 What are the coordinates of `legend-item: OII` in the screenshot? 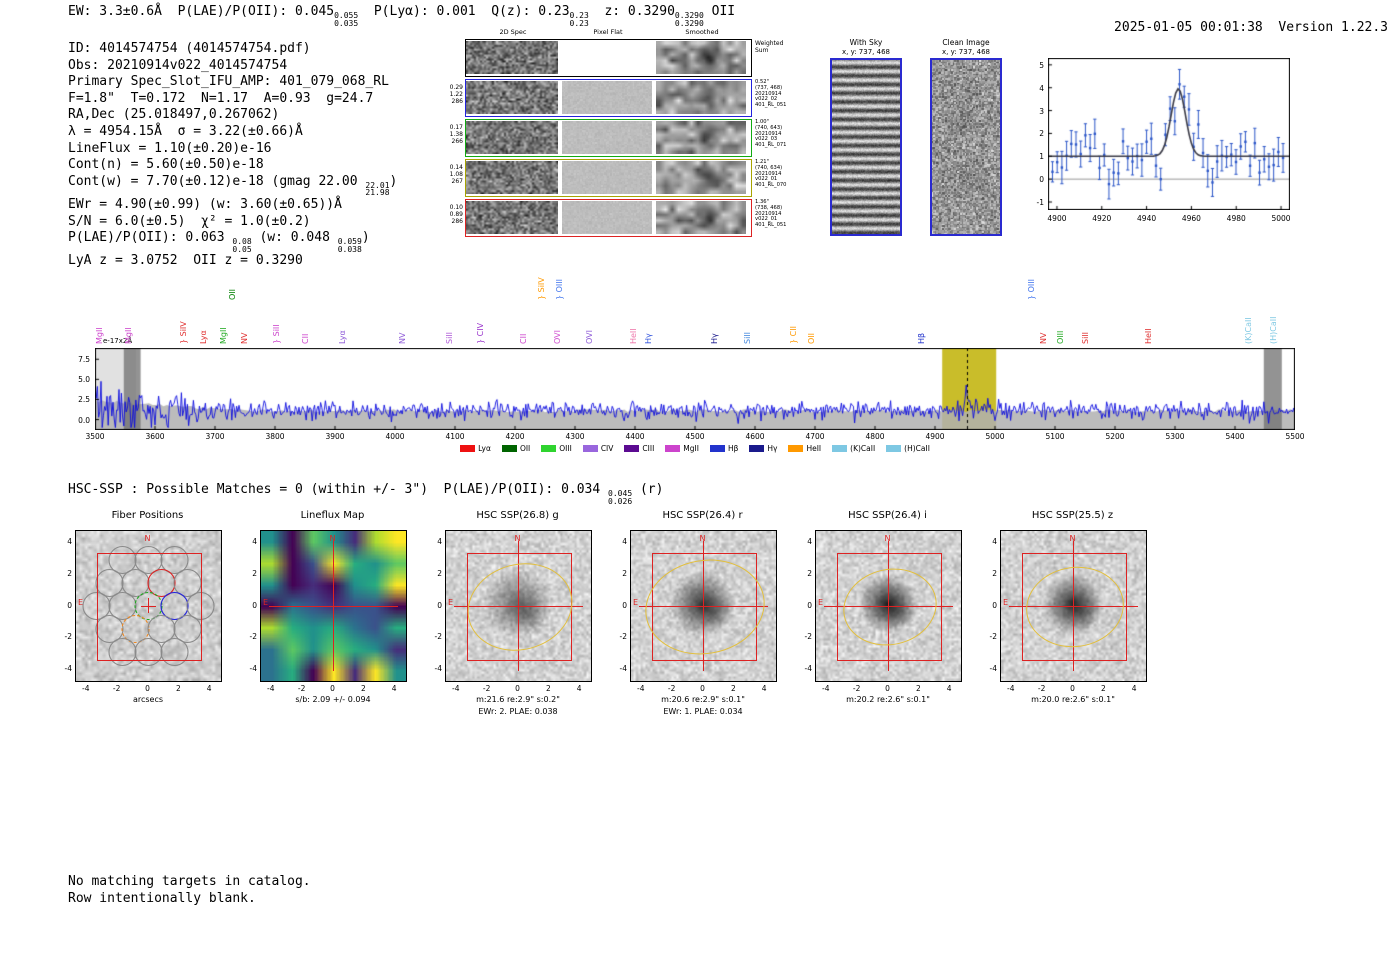 It's located at (515, 448).